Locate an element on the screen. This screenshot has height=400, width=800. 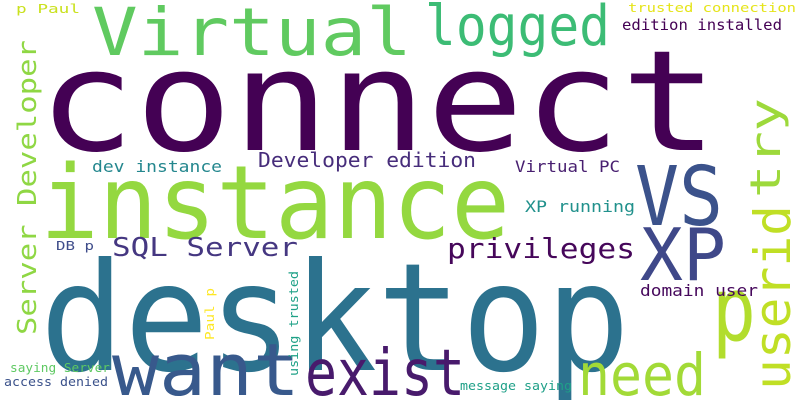
word-access-denied: access denied is located at coordinates (56, 382).